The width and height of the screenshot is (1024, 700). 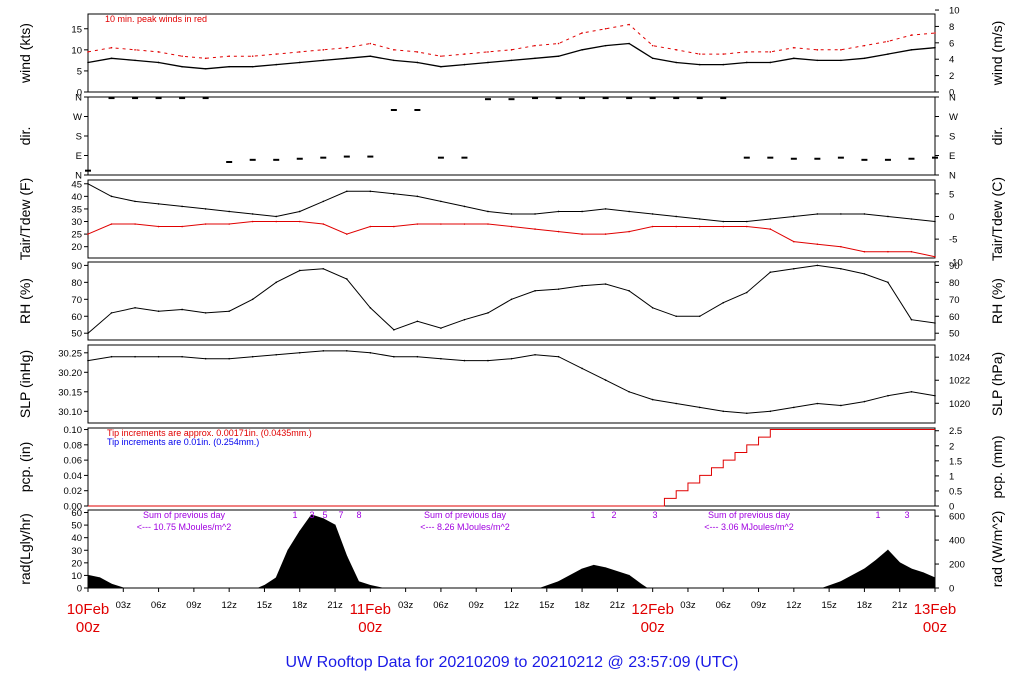 What do you see at coordinates (653, 627) in the screenshot?
I see `x-day-hour-label: 00z` at bounding box center [653, 627].